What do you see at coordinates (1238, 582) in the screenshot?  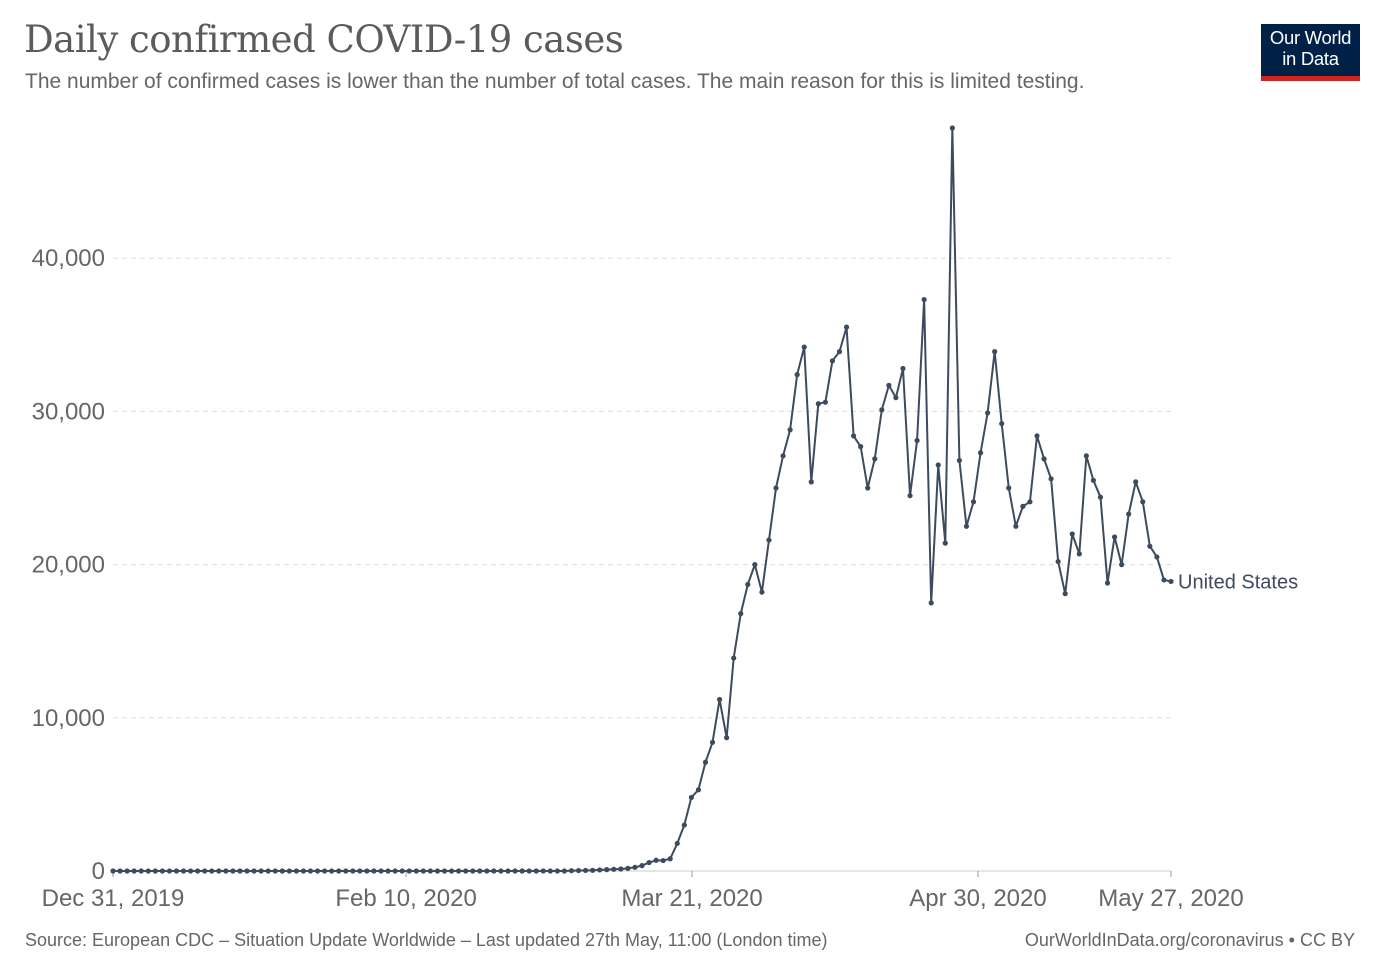 I see `series-label-united-states: United States` at bounding box center [1238, 582].